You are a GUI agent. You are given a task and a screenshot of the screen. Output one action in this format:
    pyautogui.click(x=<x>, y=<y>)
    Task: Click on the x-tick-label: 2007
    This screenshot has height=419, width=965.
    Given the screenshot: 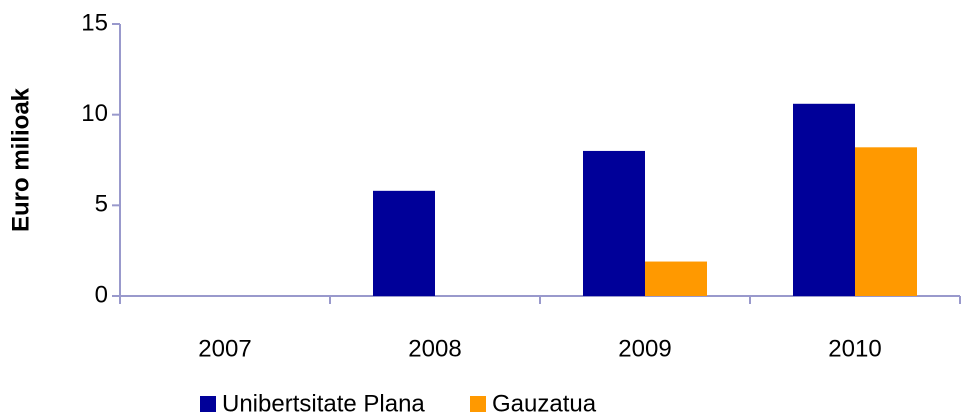 What is the action you would take?
    pyautogui.click(x=224, y=348)
    